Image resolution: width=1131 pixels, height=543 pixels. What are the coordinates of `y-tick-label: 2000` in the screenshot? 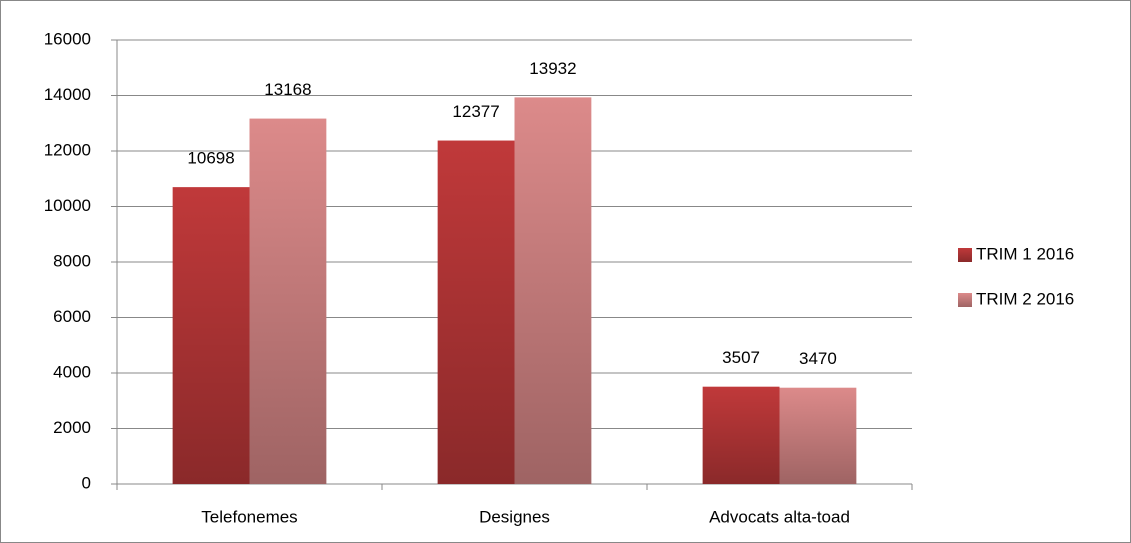 It's located at (72, 427).